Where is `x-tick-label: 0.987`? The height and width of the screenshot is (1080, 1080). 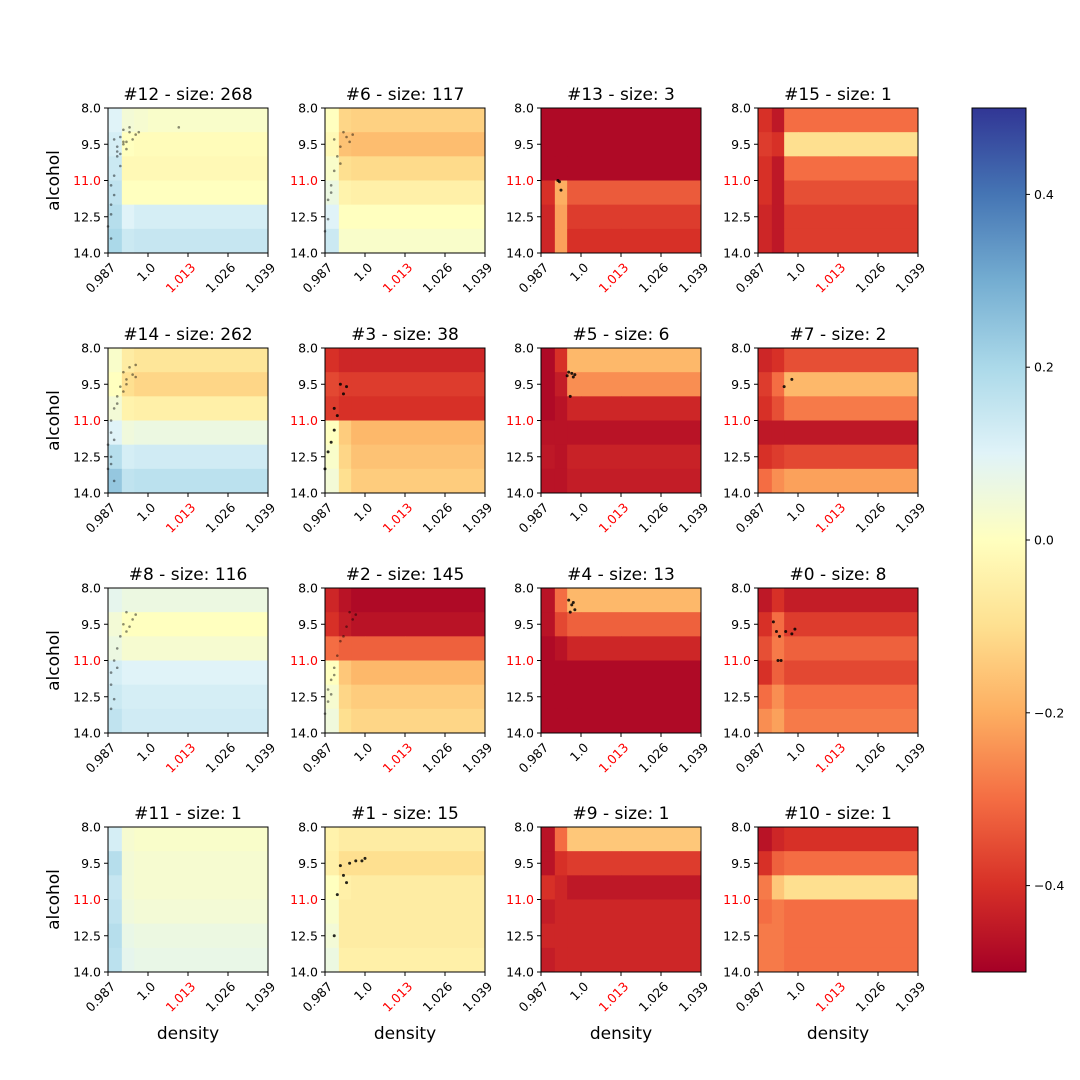 x-tick-label: 0.987 is located at coordinates (101, 278).